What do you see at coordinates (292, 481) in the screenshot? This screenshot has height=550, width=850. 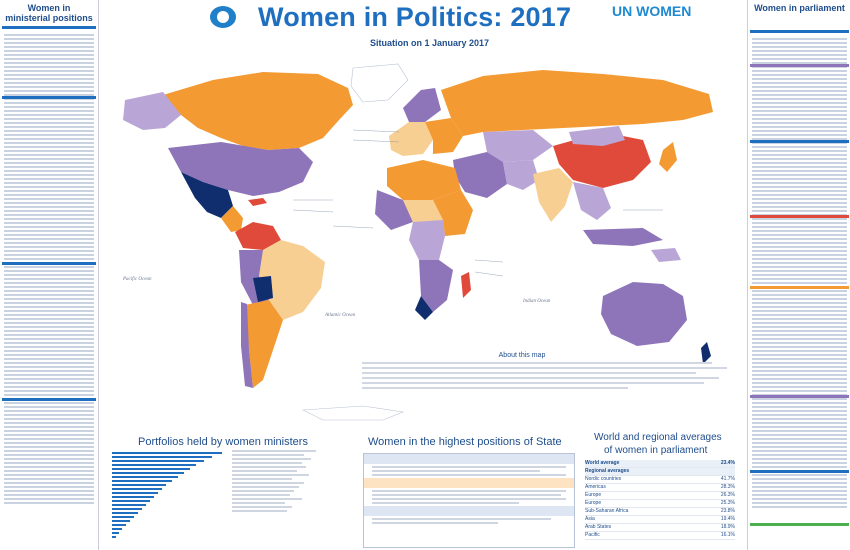 I see `portfolios-labels` at bounding box center [292, 481].